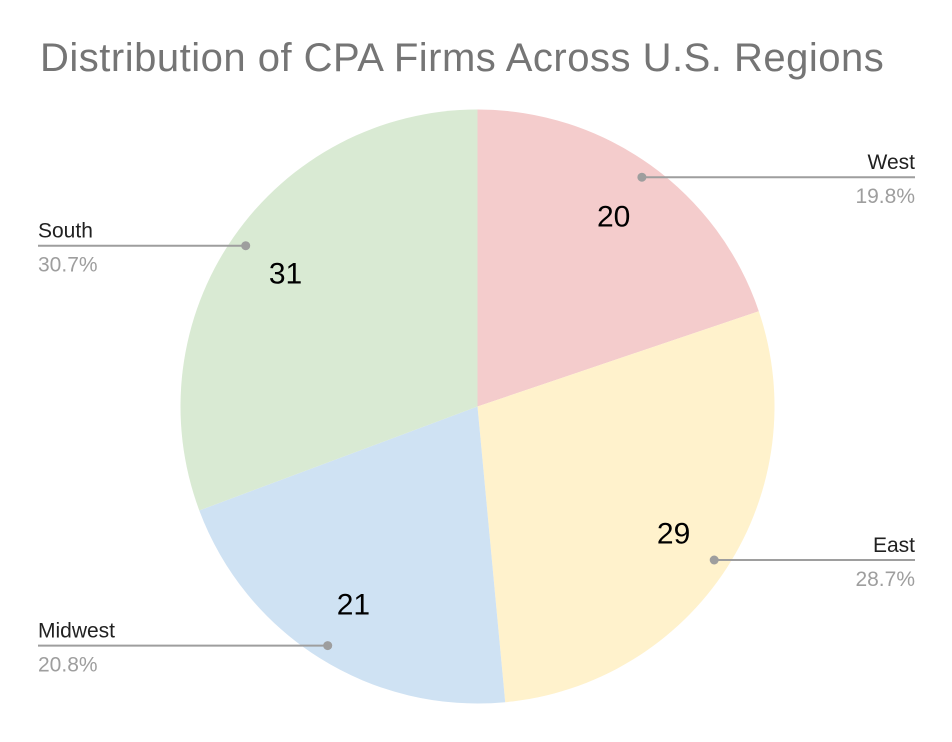  What do you see at coordinates (328, 646) in the screenshot?
I see `leader-dot-midwest` at bounding box center [328, 646].